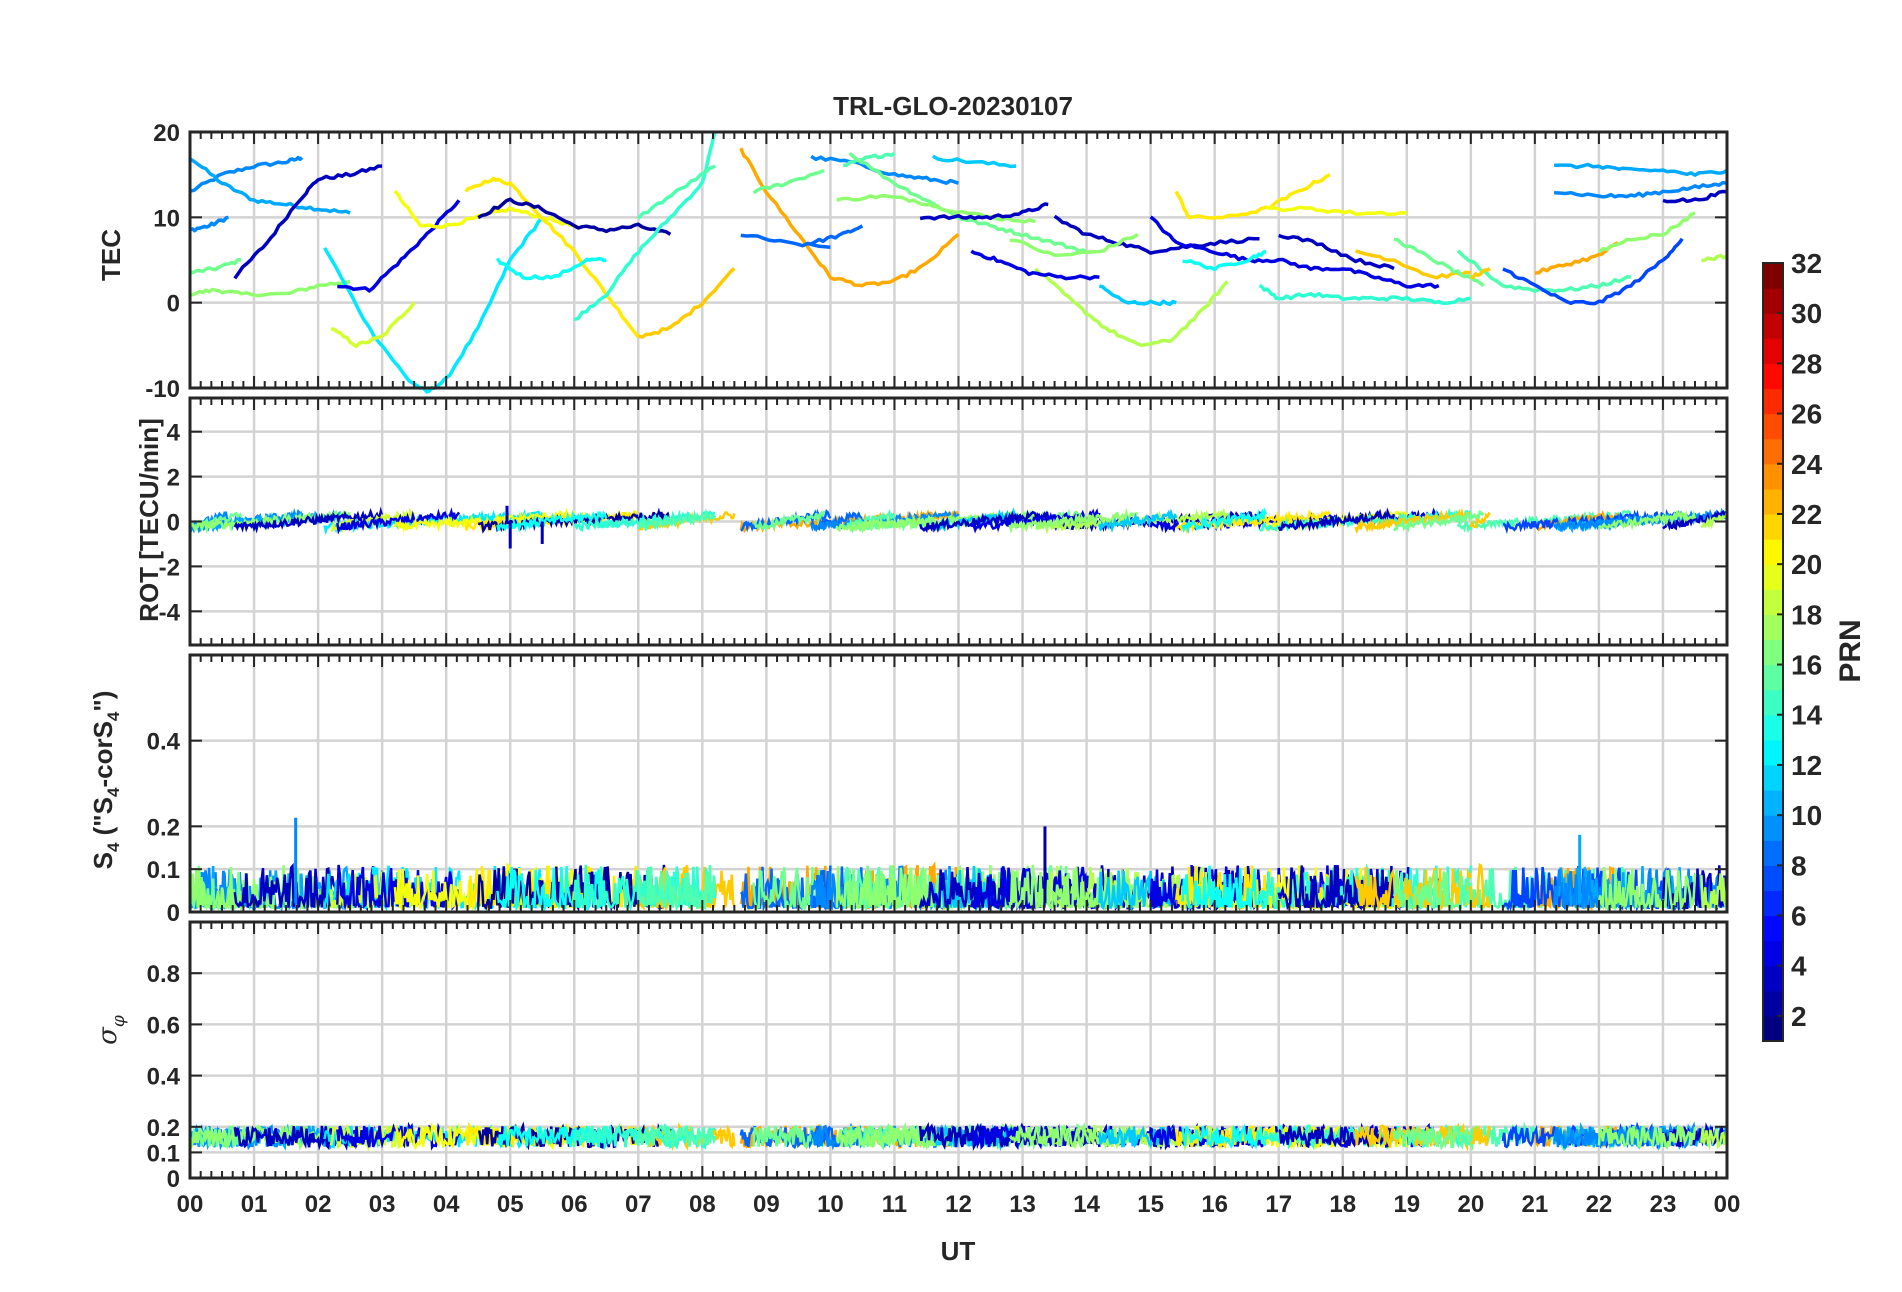  Describe the element at coordinates (1806, 263) in the screenshot. I see `colorbar-tick-label: 32` at that location.